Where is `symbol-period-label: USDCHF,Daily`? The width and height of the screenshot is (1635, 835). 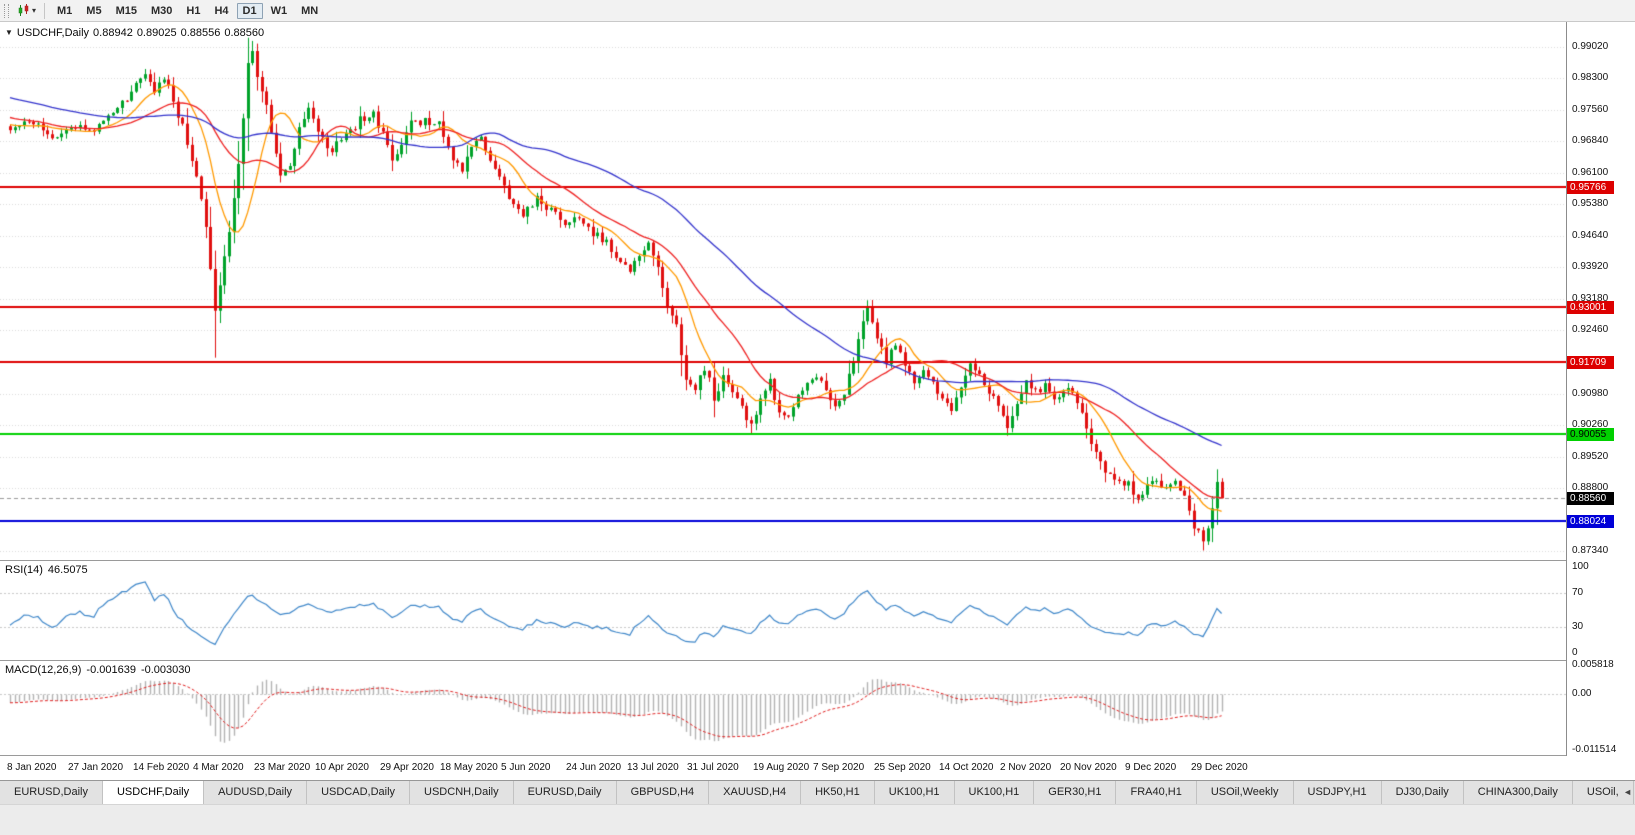 symbol-period-label: USDCHF,Daily is located at coordinates (53, 33).